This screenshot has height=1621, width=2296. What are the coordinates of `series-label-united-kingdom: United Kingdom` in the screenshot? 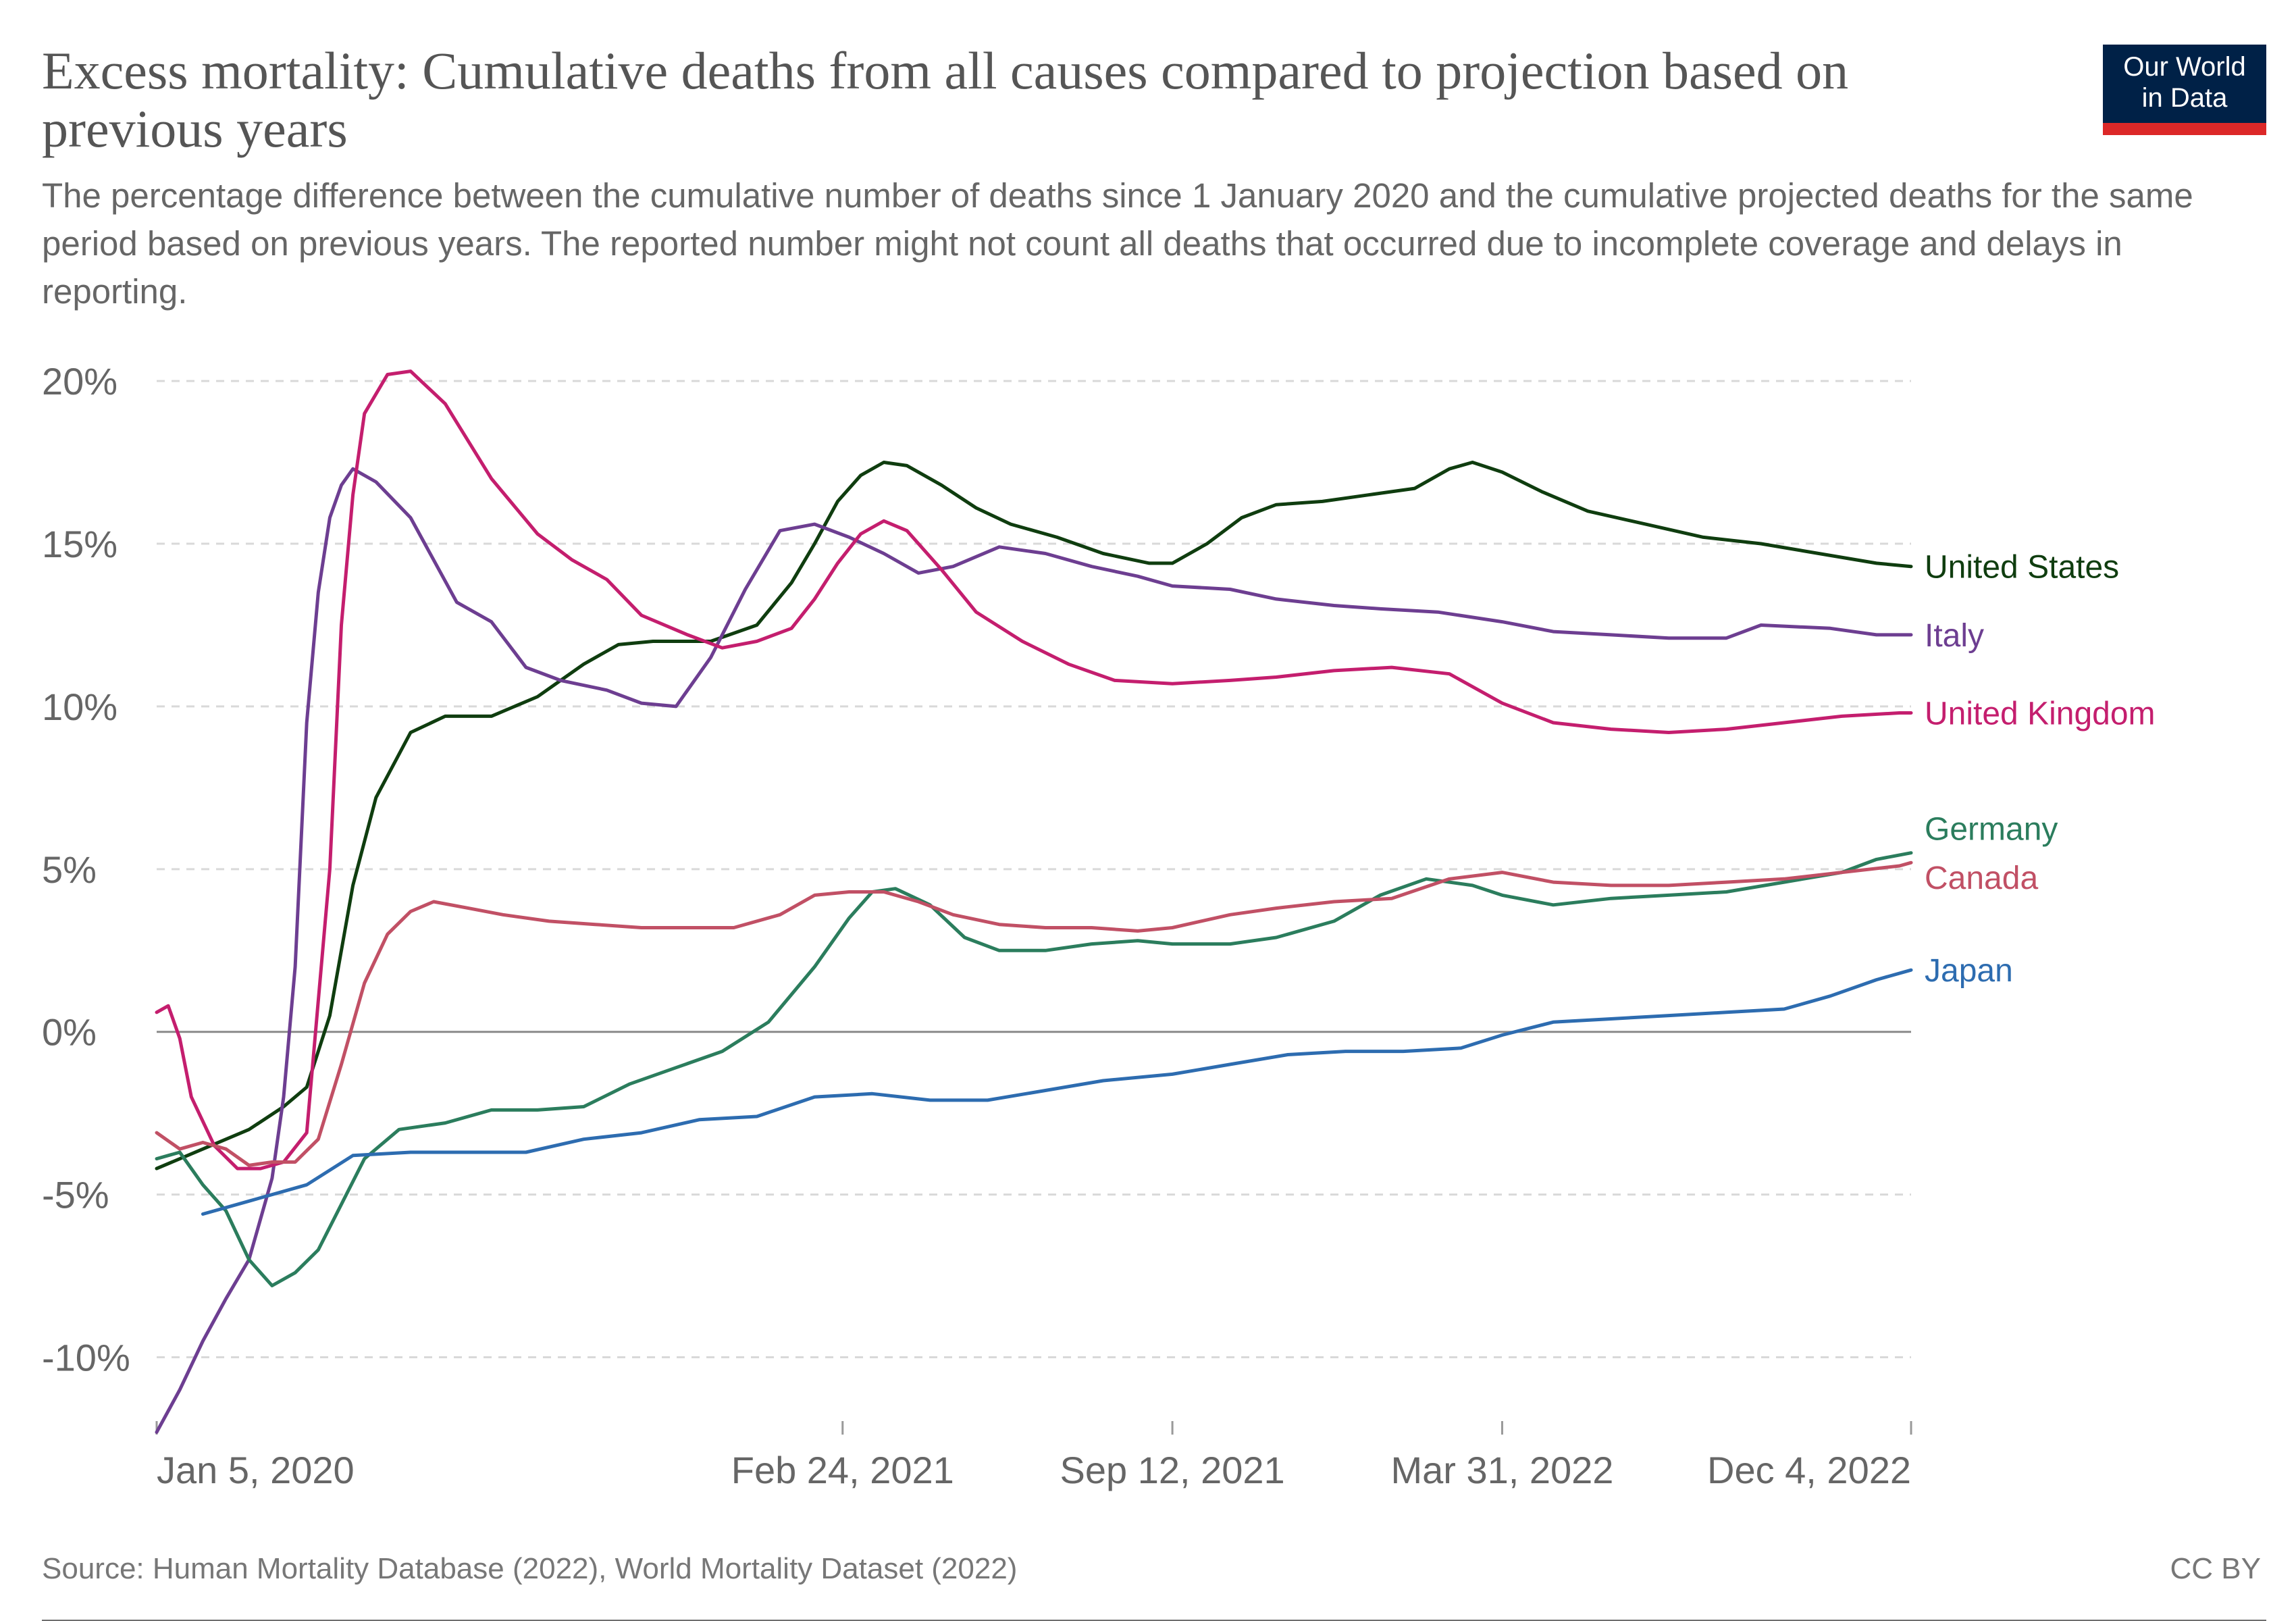 It's located at (2041, 714).